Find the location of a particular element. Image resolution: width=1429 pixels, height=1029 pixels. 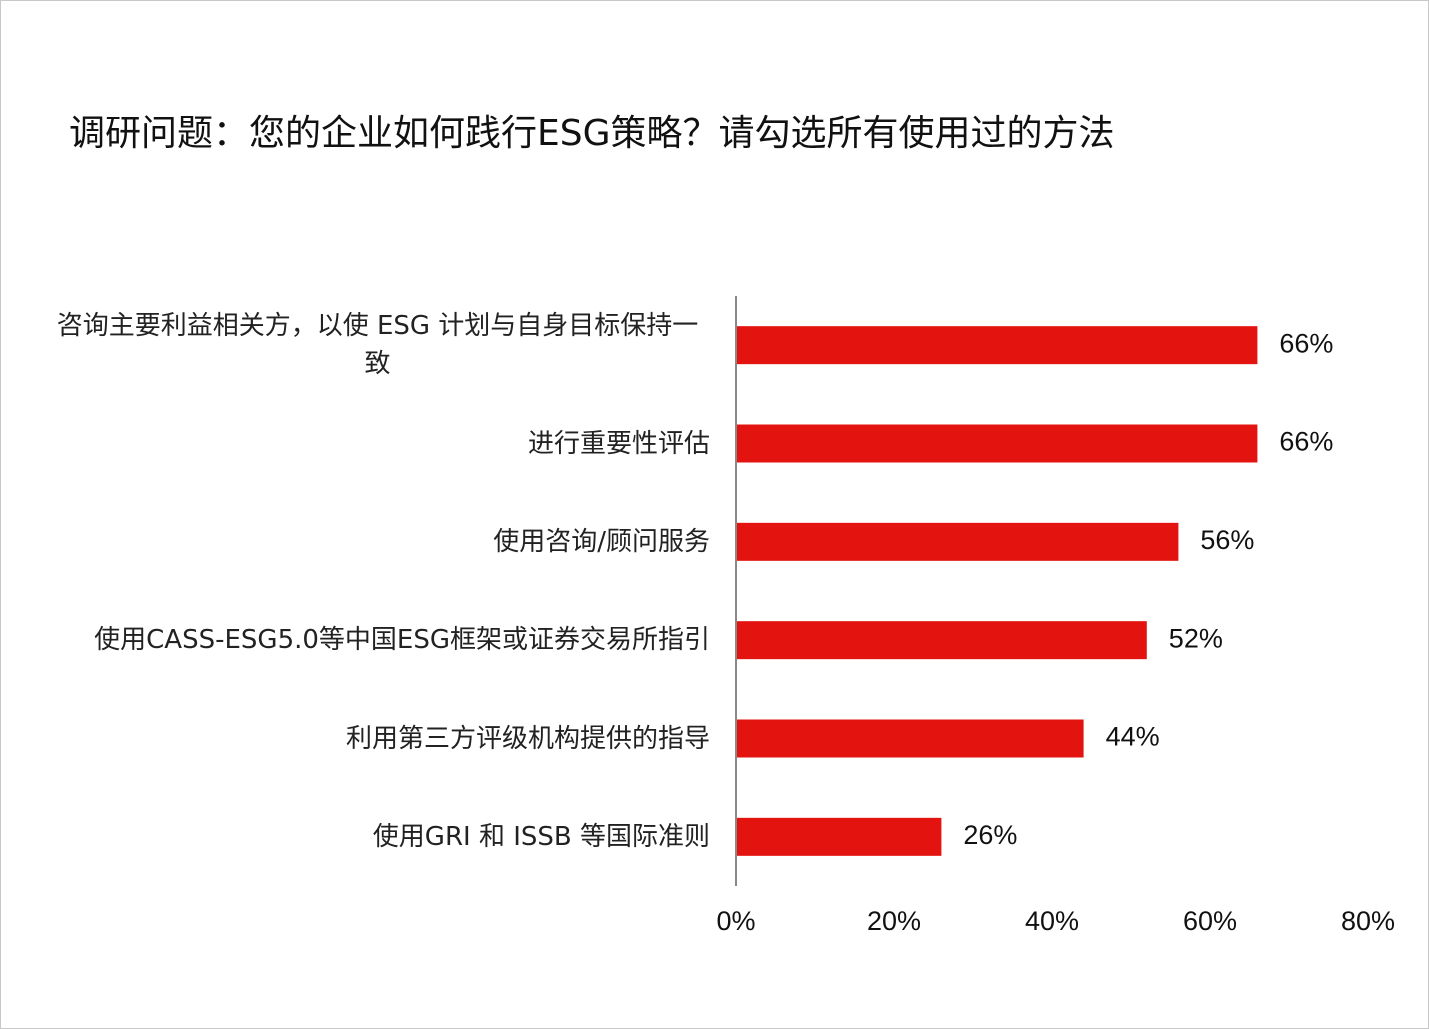

x-tick-label: 0% is located at coordinates (735, 921).